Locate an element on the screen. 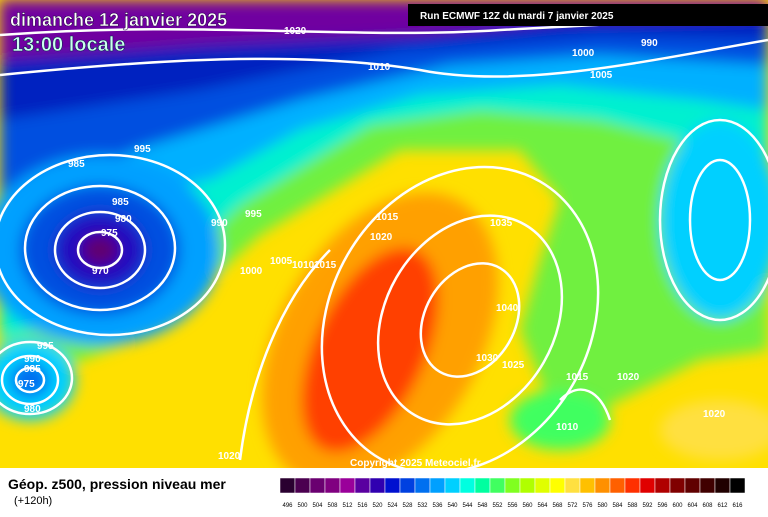  scale-label: 496 is located at coordinates (287, 506).